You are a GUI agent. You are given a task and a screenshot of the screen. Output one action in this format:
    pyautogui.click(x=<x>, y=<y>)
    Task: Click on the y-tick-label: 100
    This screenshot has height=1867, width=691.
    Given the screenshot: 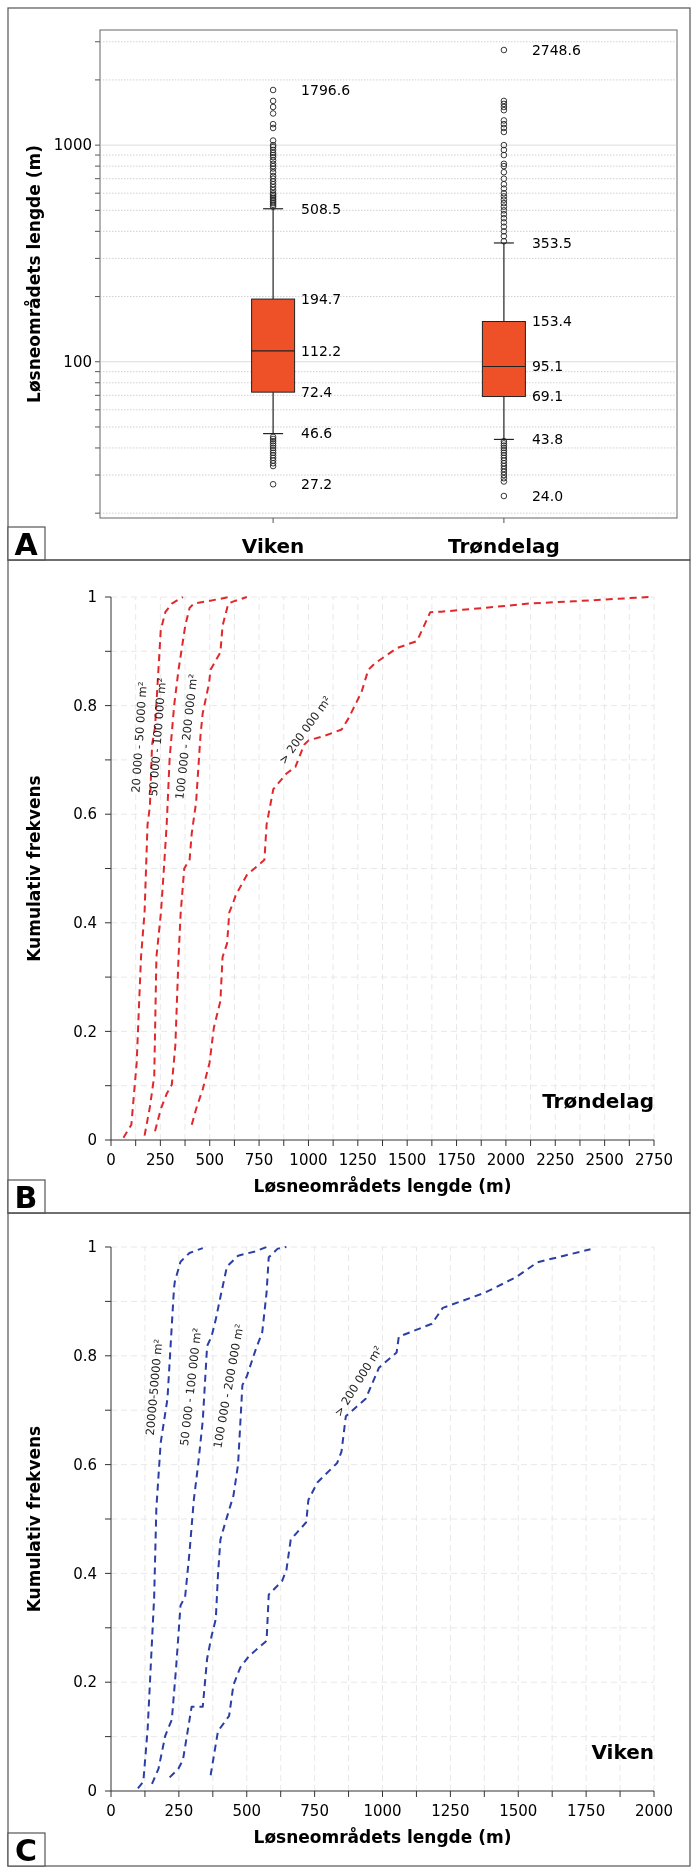 What is the action you would take?
    pyautogui.click(x=77, y=362)
    